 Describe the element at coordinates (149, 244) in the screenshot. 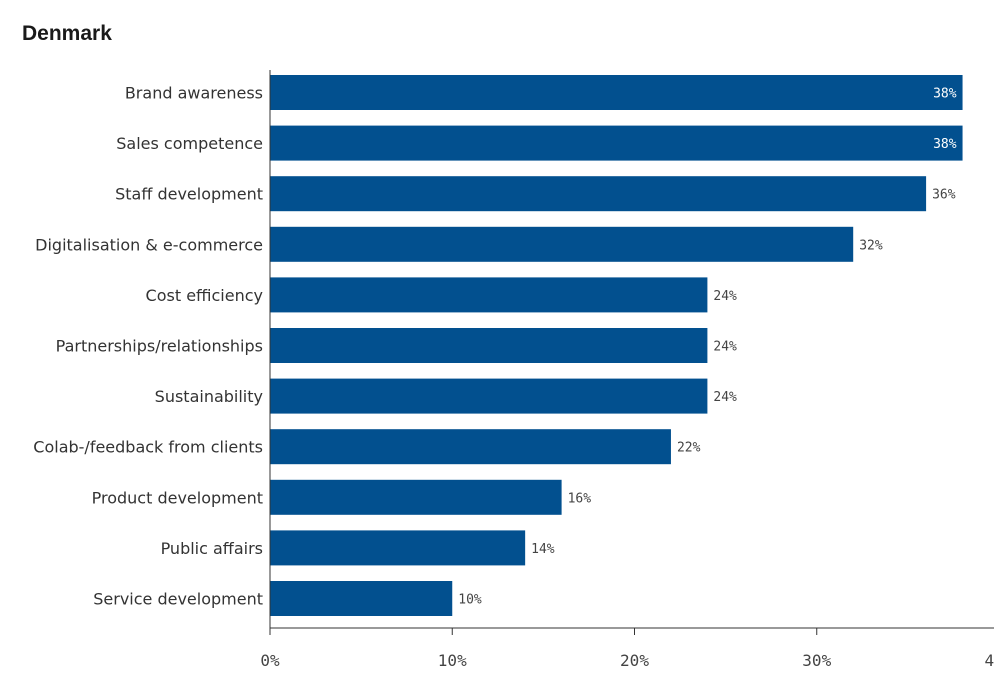

I see `category-label: Digitalisation & e-commerce` at that location.